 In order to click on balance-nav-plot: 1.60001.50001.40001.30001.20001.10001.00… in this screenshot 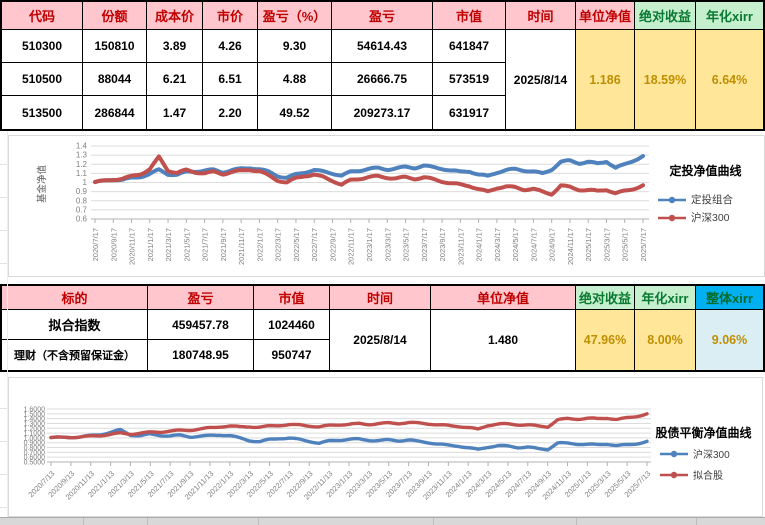, I will do `click(338, 454)`.